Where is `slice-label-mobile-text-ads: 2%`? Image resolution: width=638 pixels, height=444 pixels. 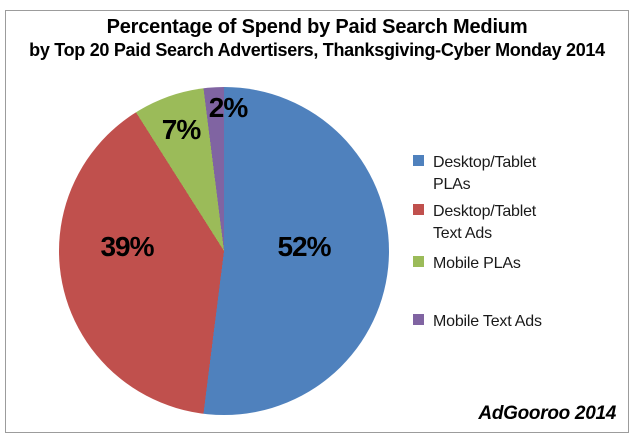
slice-label-mobile-text-ads: 2% is located at coordinates (228, 107).